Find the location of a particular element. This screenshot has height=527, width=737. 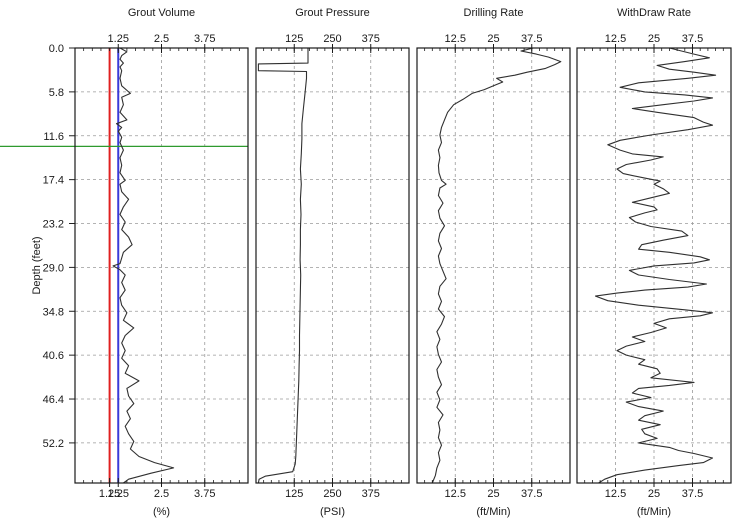

track-unit-drilling_rate: (ft/Min) is located at coordinates (493, 512).